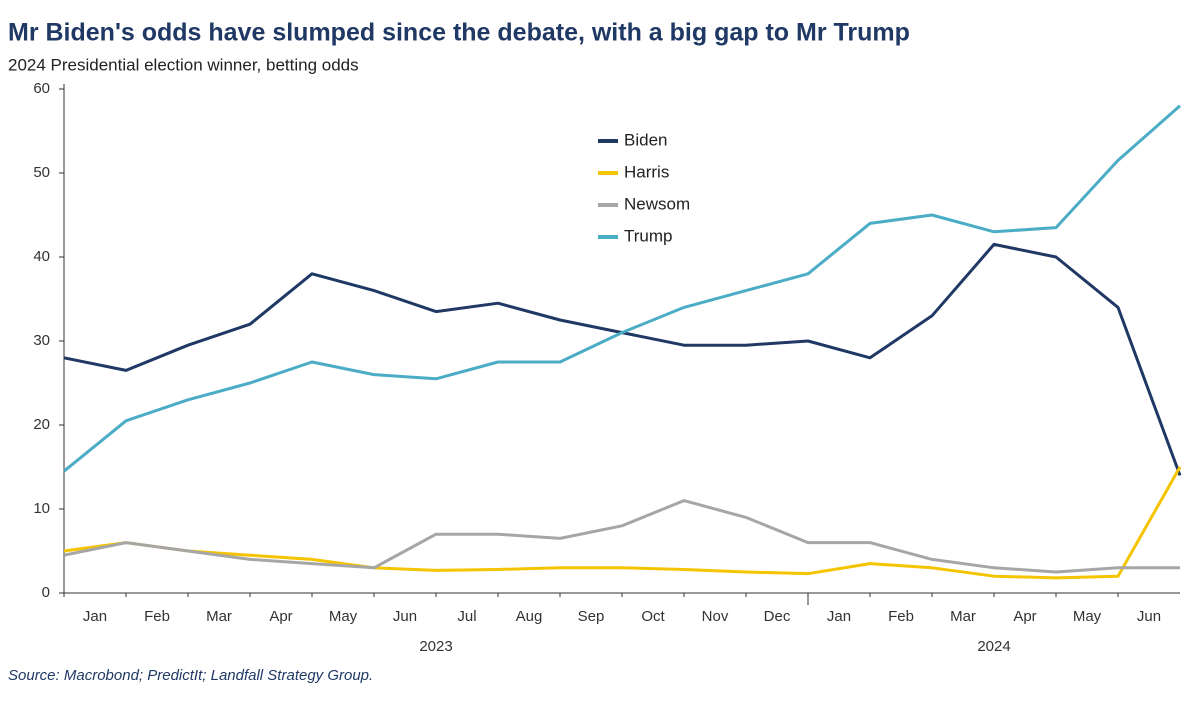 The image size is (1200, 705). Describe the element at coordinates (657, 203) in the screenshot. I see `legend-label: Newsom` at that location.